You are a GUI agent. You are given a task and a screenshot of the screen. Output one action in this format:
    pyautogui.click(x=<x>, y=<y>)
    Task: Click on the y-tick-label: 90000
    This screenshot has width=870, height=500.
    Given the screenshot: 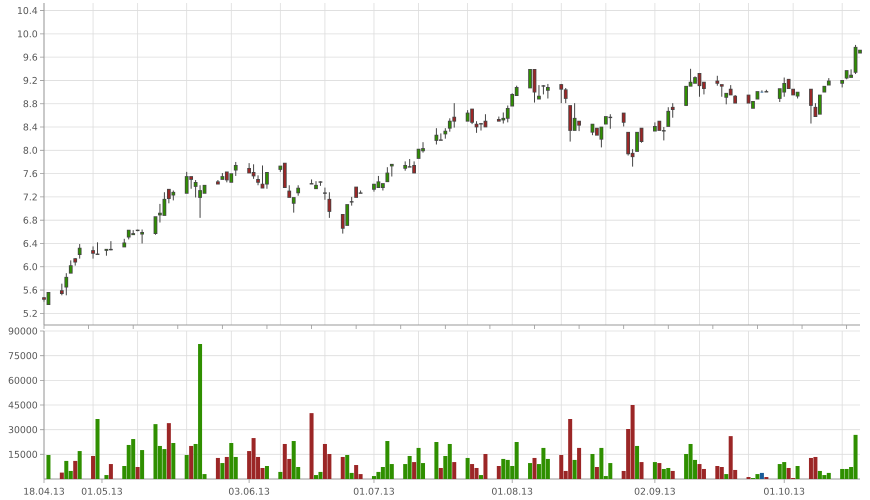 What is the action you would take?
    pyautogui.click(x=23, y=331)
    